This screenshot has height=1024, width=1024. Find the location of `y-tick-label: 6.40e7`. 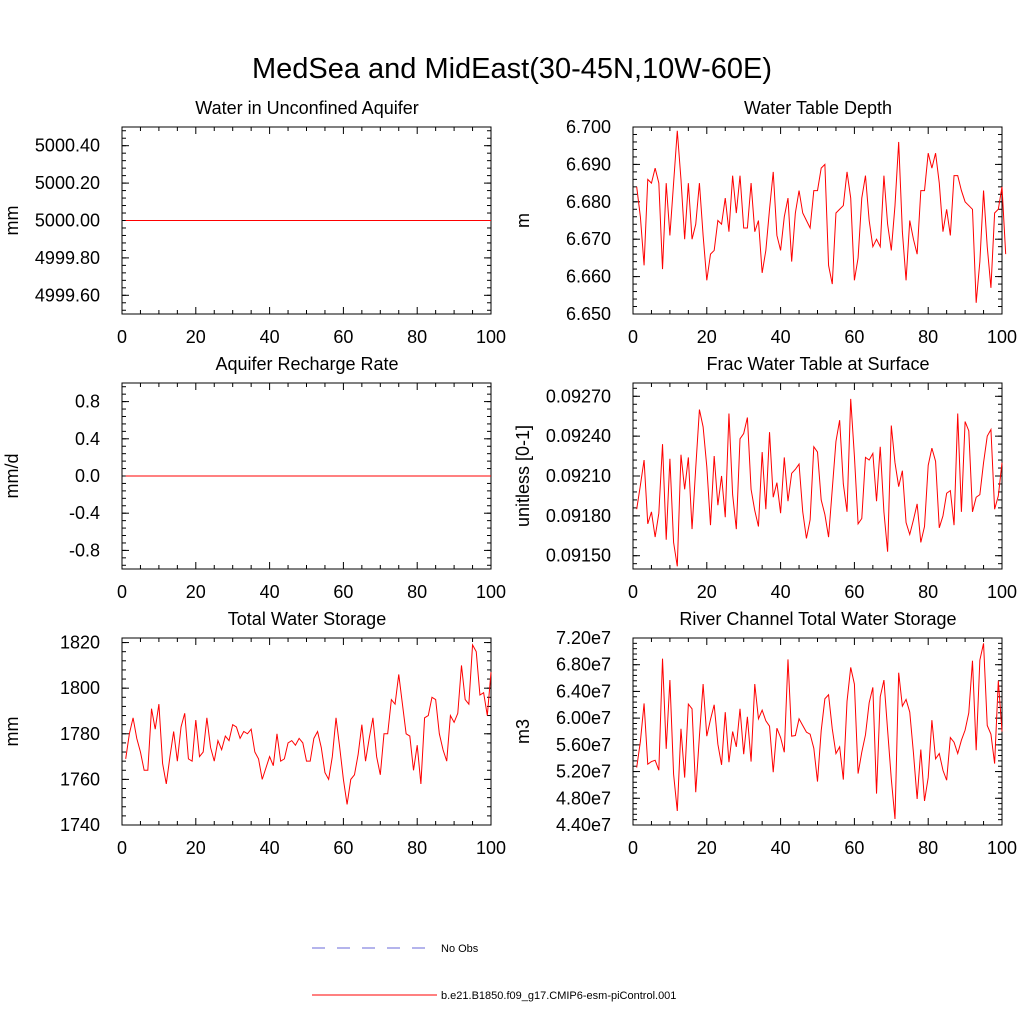

y-tick-label: 6.40e7 is located at coordinates (583, 691).